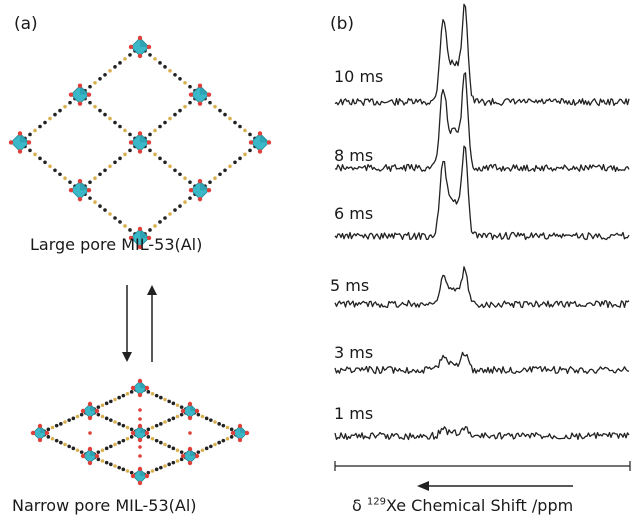 The width and height of the screenshot is (635, 526). What do you see at coordinates (359, 76) in the screenshot?
I see `trace-label-10ms: 10 ms` at bounding box center [359, 76].